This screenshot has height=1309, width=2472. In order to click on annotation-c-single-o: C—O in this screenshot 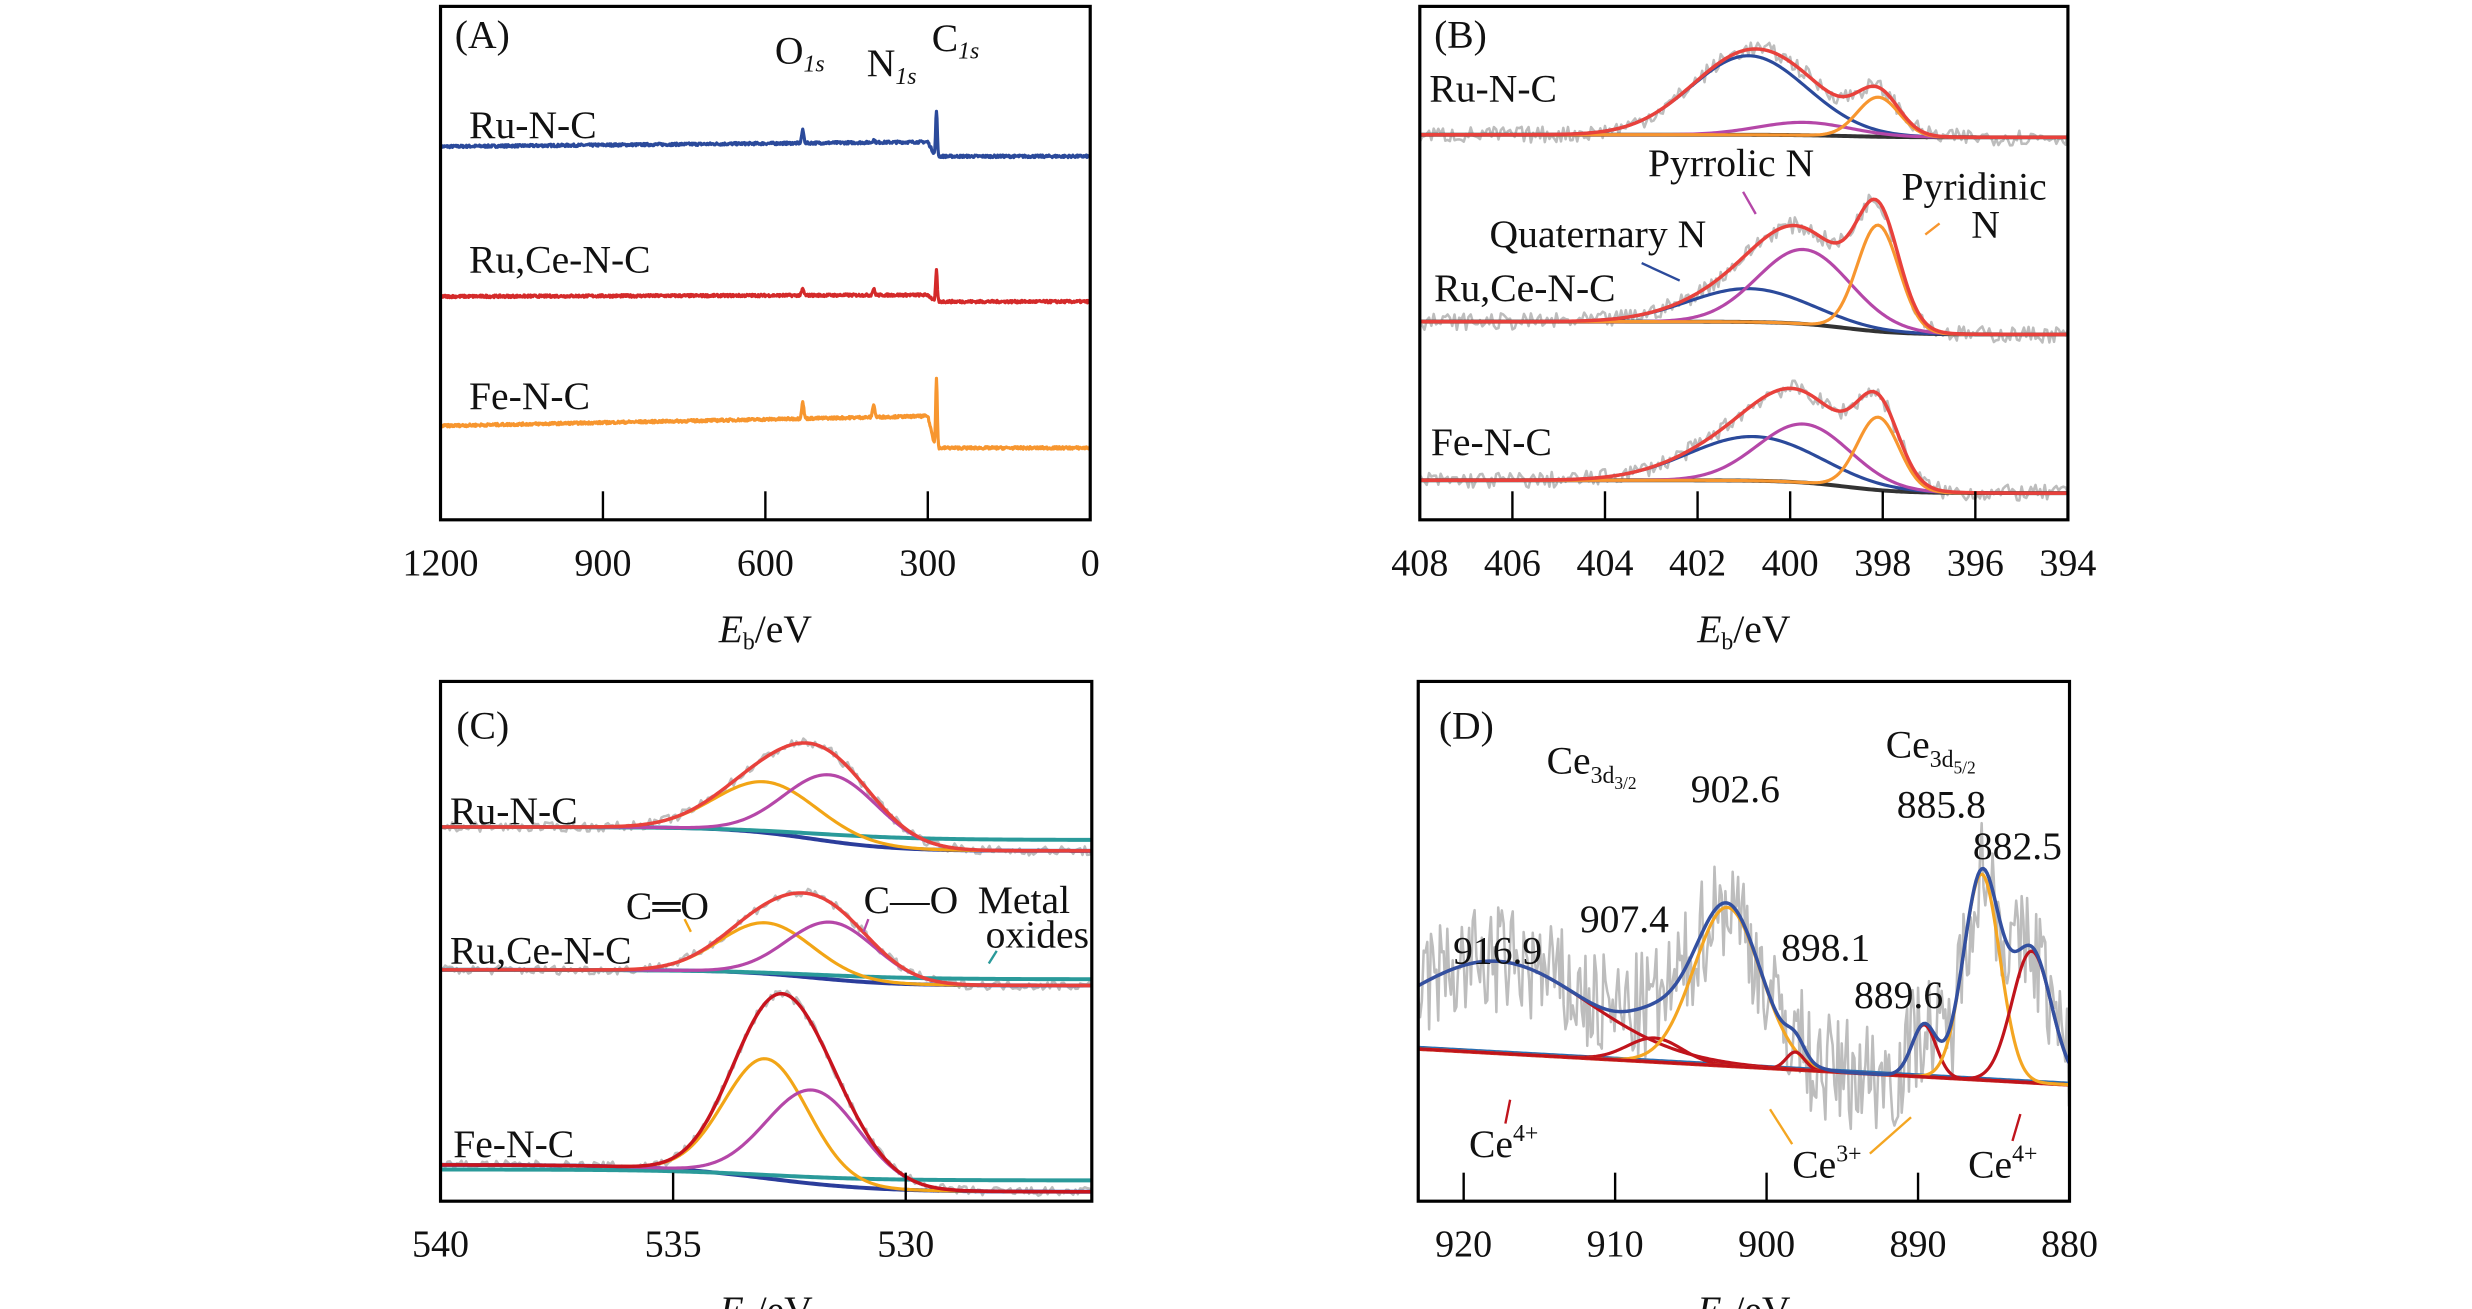, I will do `click(911, 900)`.